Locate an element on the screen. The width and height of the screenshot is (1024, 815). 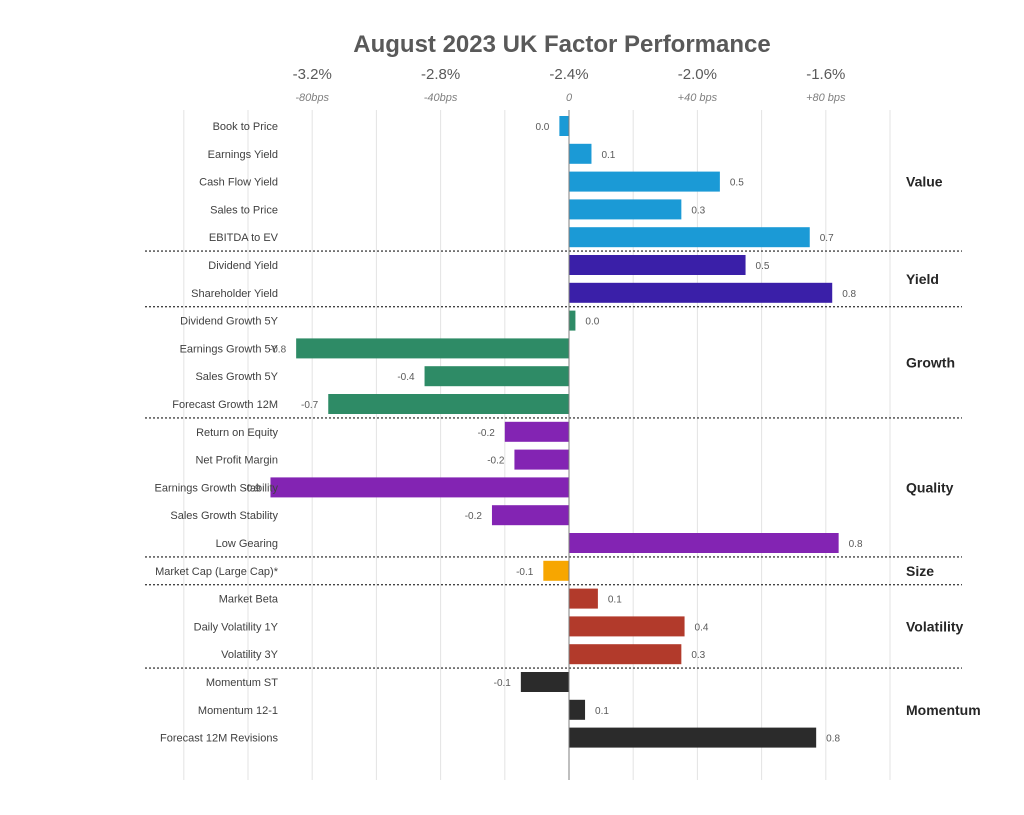
bps-tick-label: 0 is located at coordinates (569, 98).